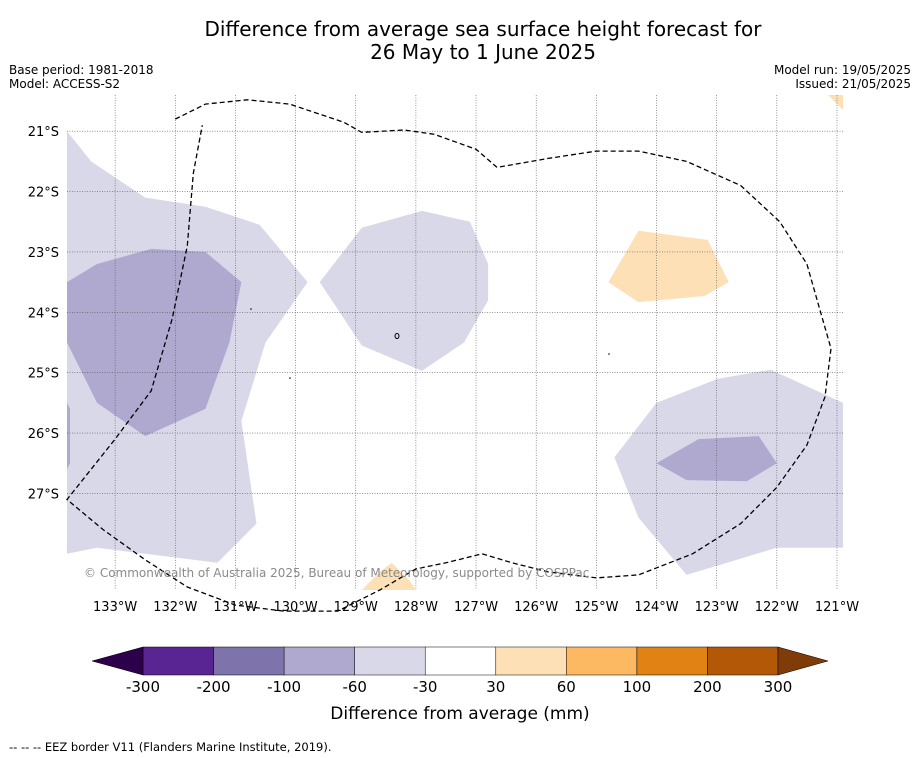 The image size is (919, 758). I want to click on colorbar-tick-label: 200, so click(707, 687).